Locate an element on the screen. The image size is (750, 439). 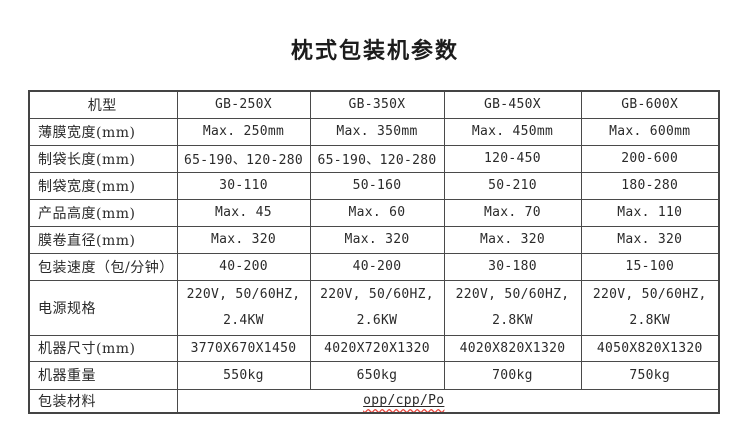
packing-material-link: opp/cpp/Po is located at coordinates (403, 400).